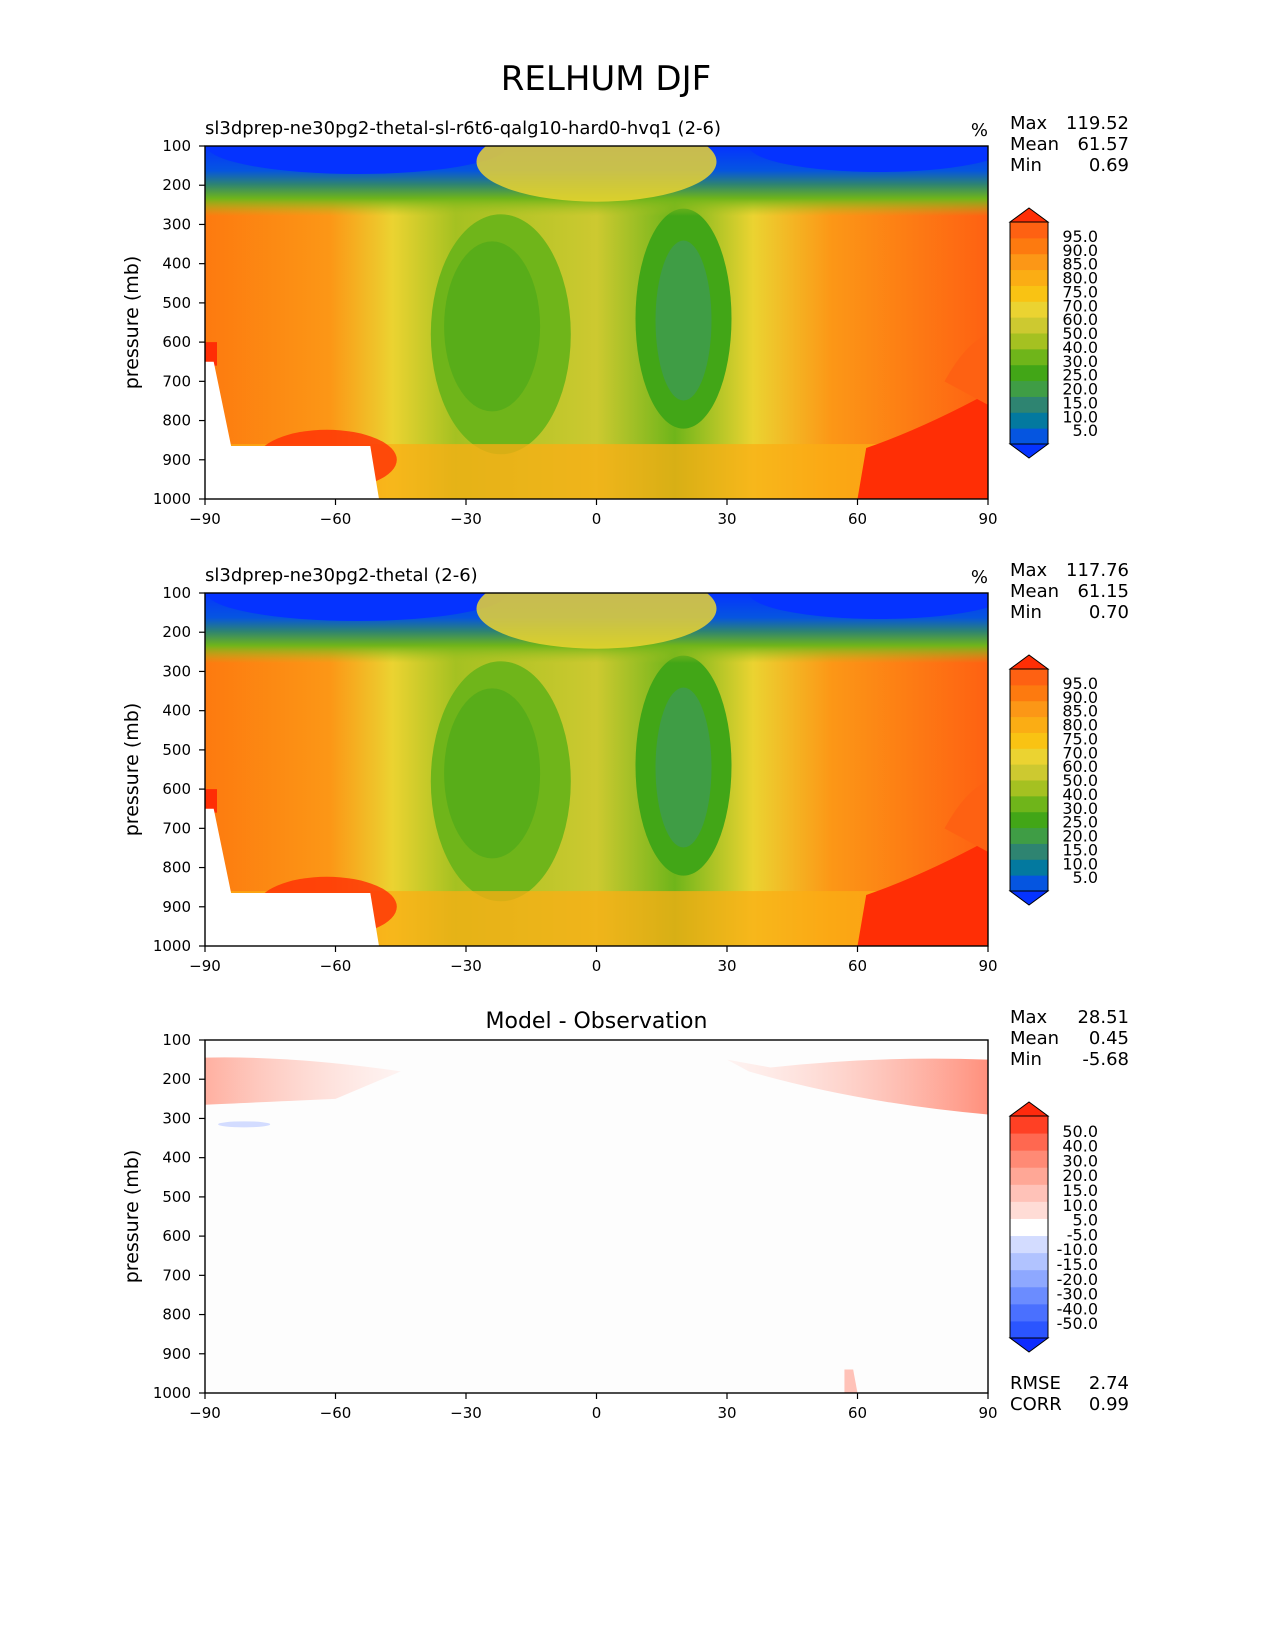 The height and width of the screenshot is (1650, 1275). What do you see at coordinates (1080, 697) in the screenshot?
I see `colorbar-label: 90.0` at bounding box center [1080, 697].